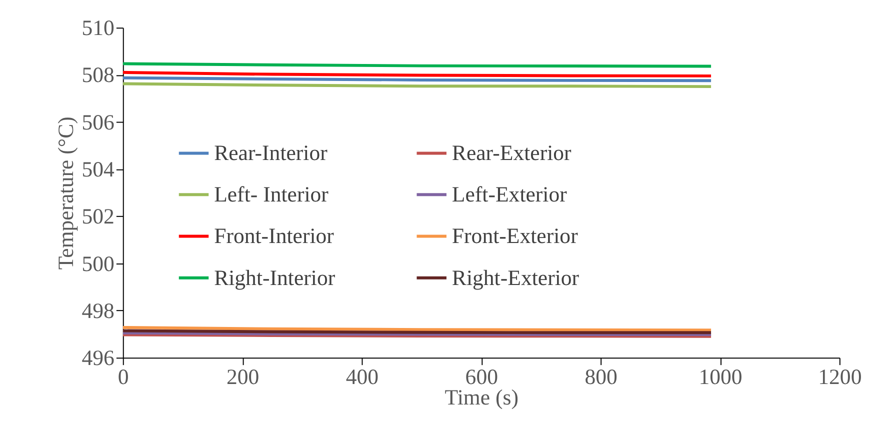  Describe the element at coordinates (98, 169) in the screenshot. I see `y-tick-label: 504` at that location.